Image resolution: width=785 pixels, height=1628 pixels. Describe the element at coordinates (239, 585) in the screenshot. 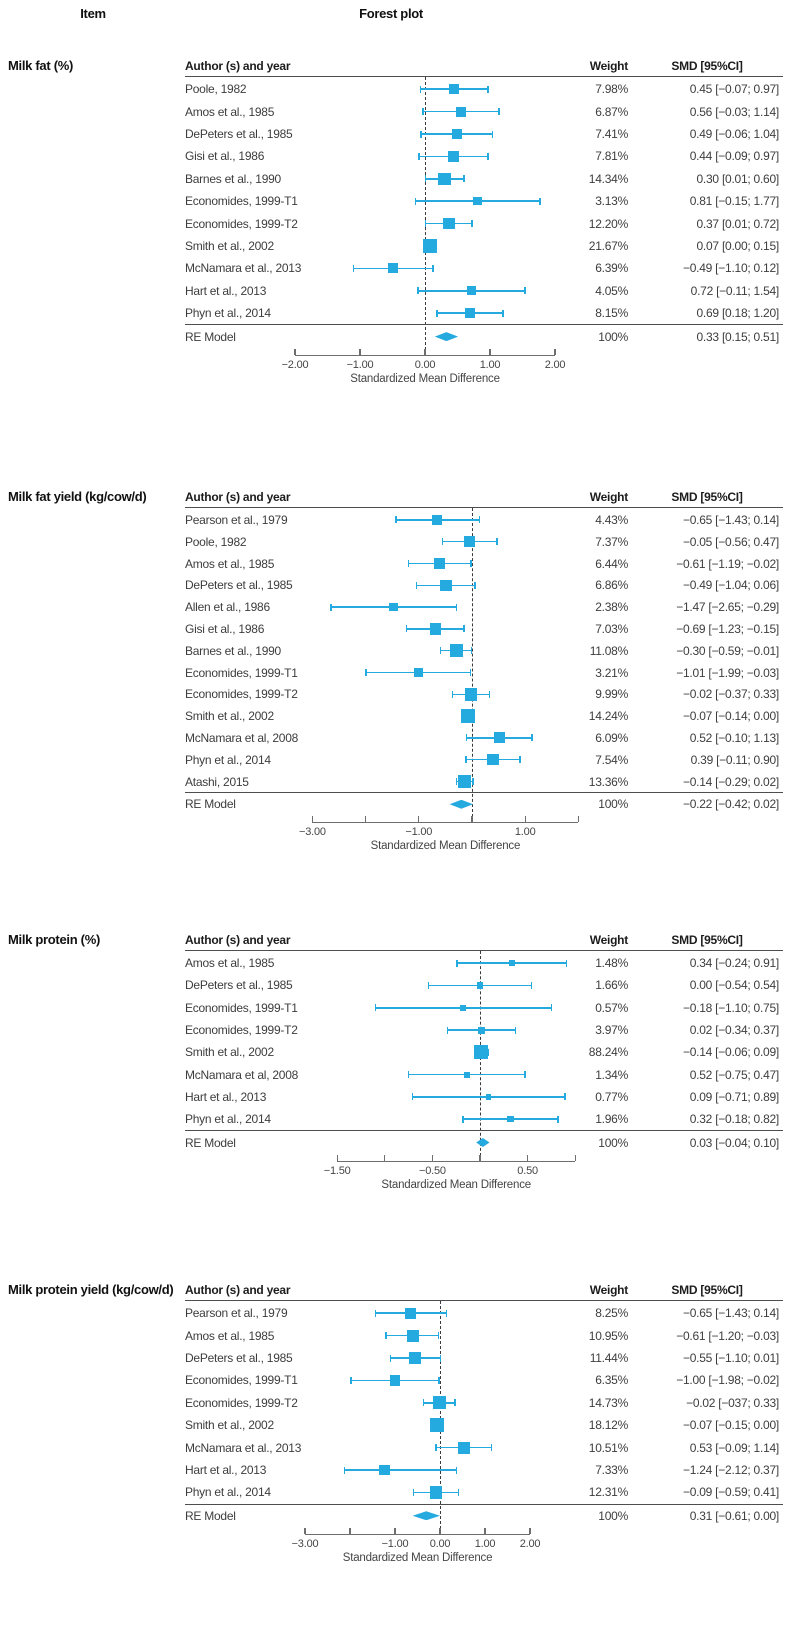

I see `study-author: DePeters et al., 1985` at that location.